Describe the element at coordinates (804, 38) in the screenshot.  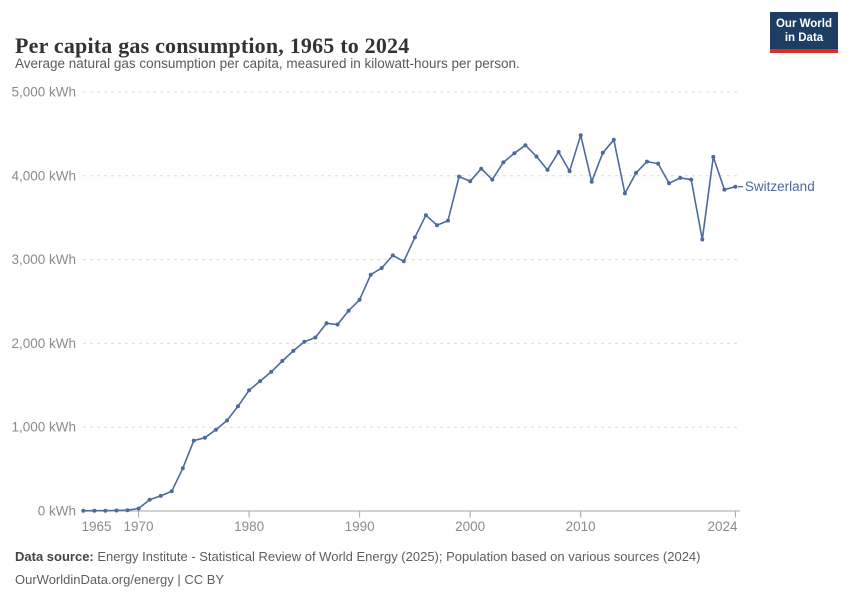
I see `owid-logo-line2: in Data` at that location.